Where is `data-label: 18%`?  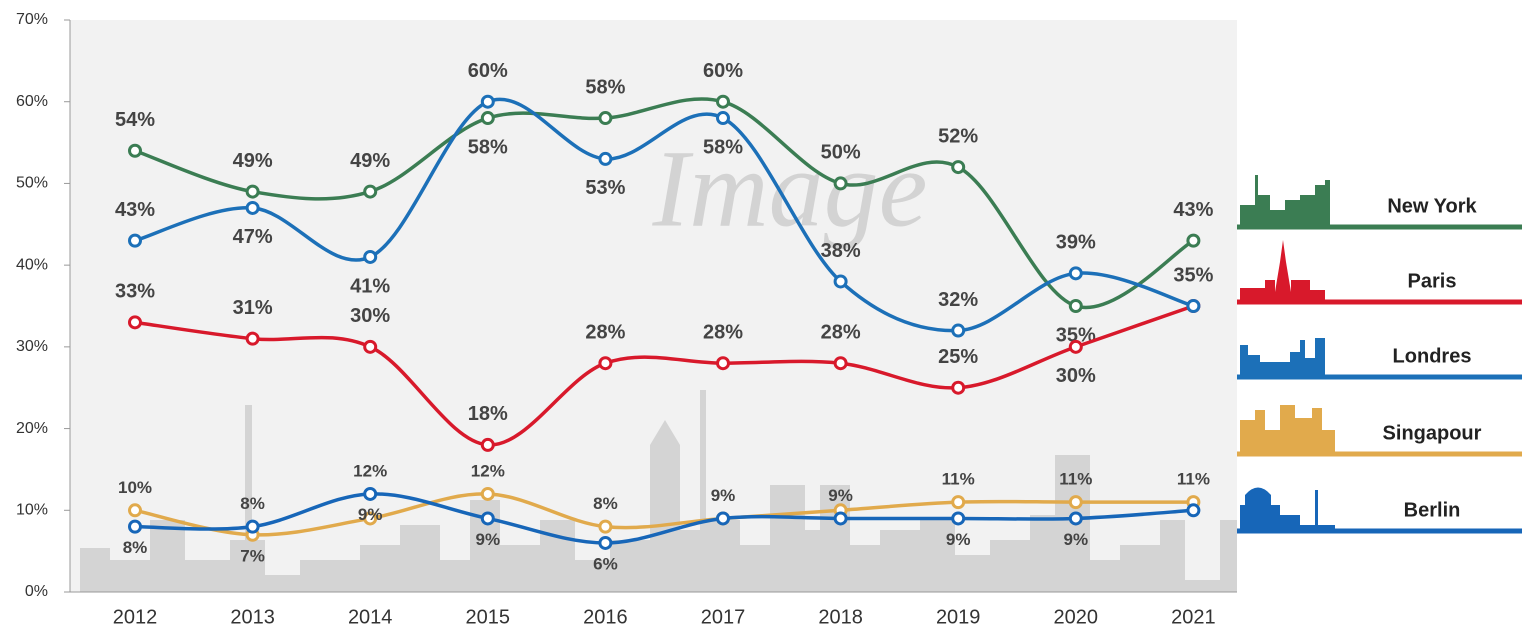 data-label: 18% is located at coordinates (488, 414).